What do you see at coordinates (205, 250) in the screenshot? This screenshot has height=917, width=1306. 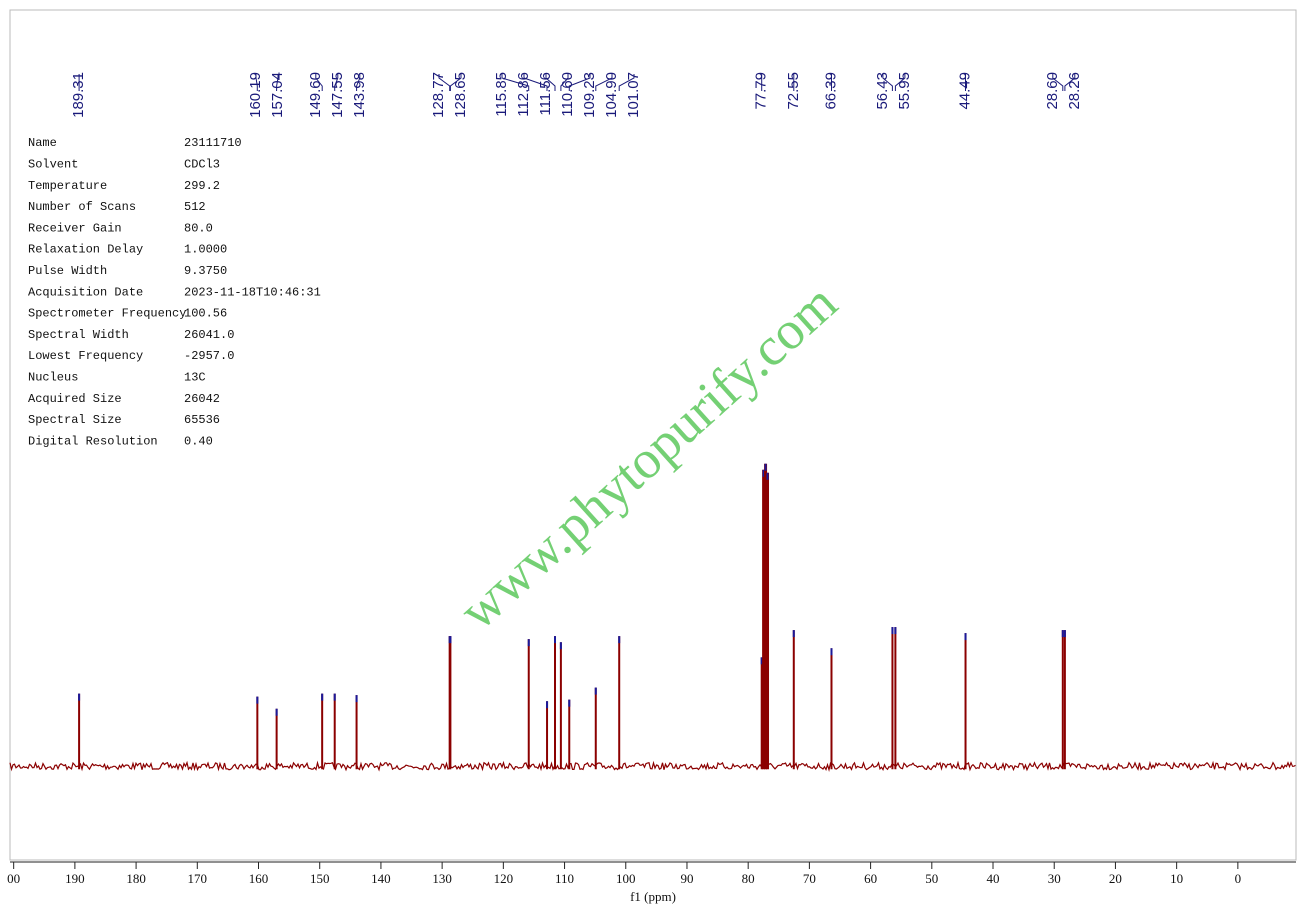 I see `param-value: 1.0000` at bounding box center [205, 250].